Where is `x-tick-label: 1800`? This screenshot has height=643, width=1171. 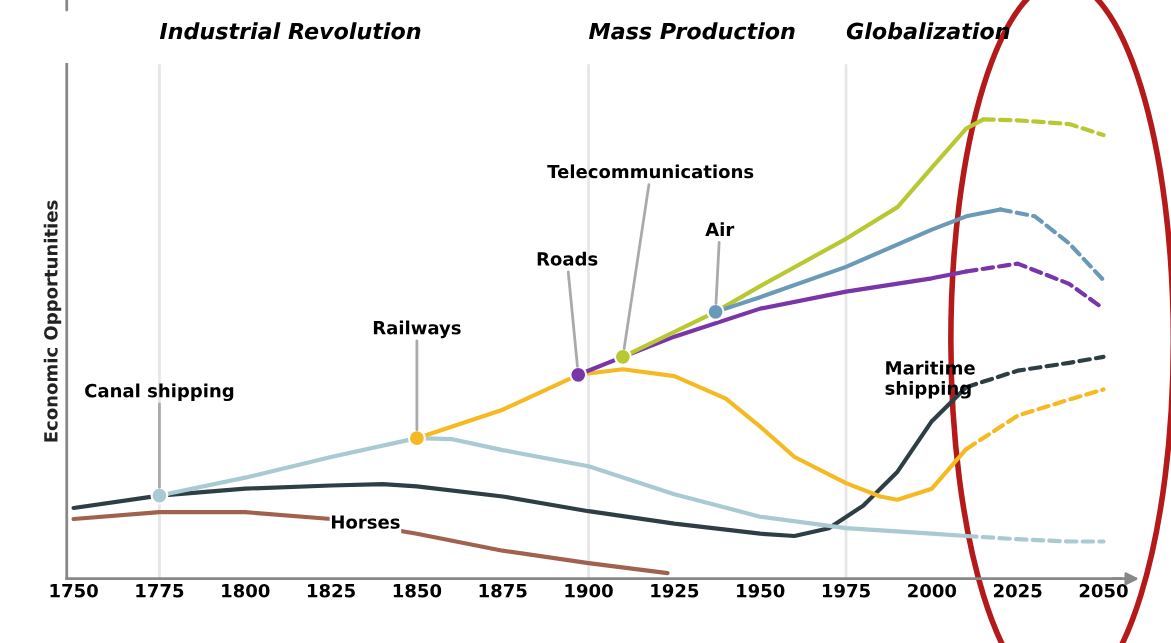 x-tick-label: 1800 is located at coordinates (246, 590).